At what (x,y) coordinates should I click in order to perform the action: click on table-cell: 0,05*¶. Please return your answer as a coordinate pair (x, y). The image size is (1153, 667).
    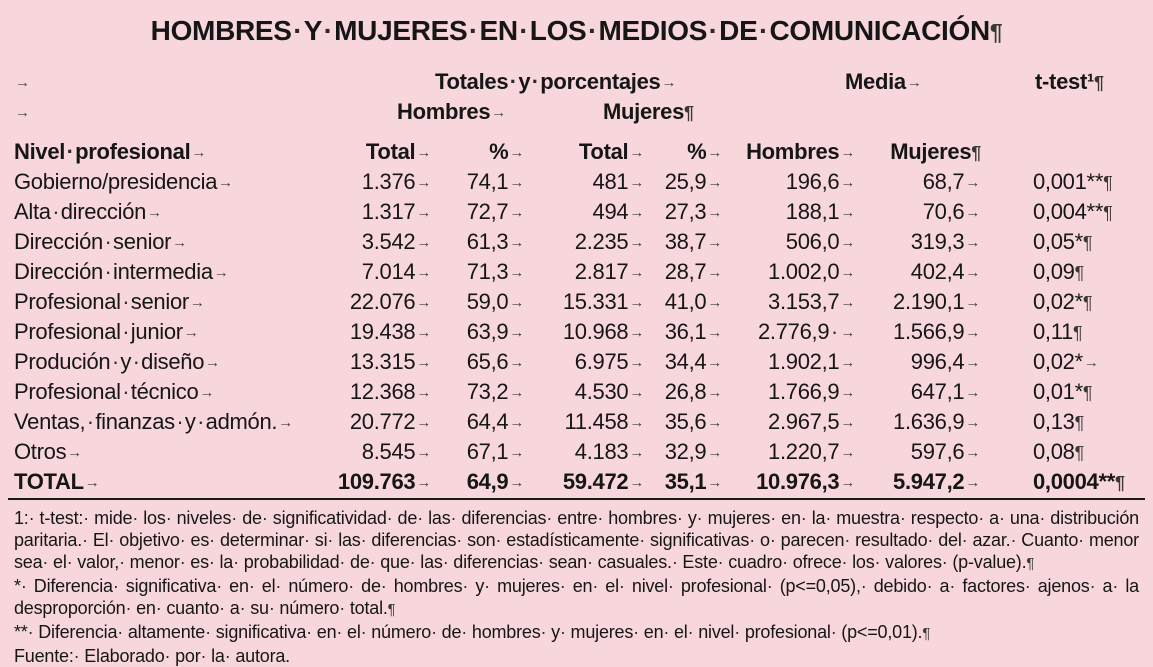
    Looking at the image, I should click on (1063, 241).